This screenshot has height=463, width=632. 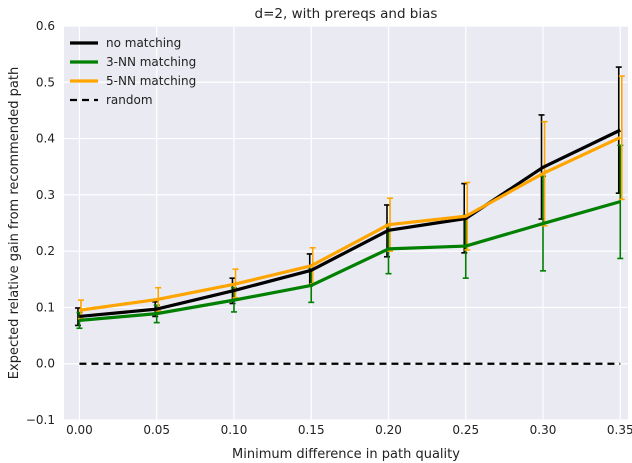 What do you see at coordinates (388, 430) in the screenshot?
I see `x-tick-label: 0.20` at bounding box center [388, 430].